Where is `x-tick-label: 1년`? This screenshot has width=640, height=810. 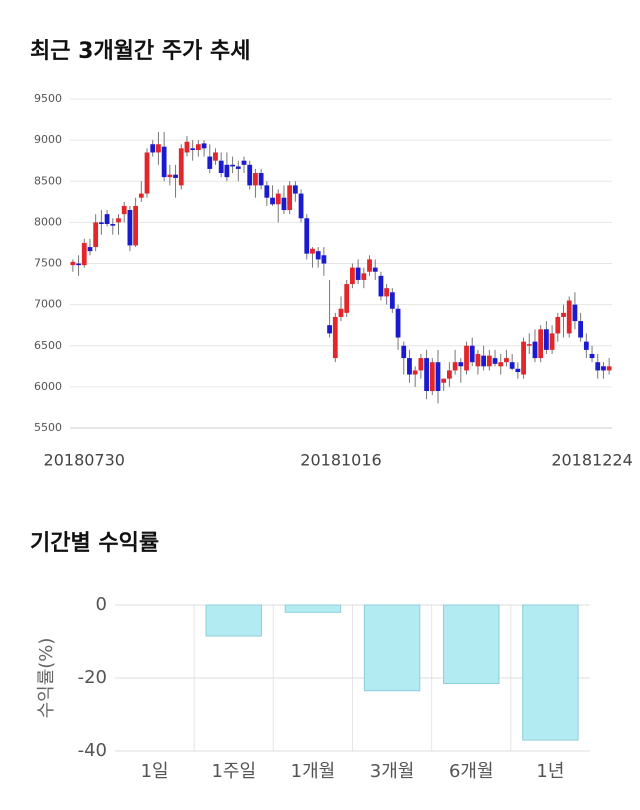
x-tick-label: 1년 is located at coordinates (550, 771).